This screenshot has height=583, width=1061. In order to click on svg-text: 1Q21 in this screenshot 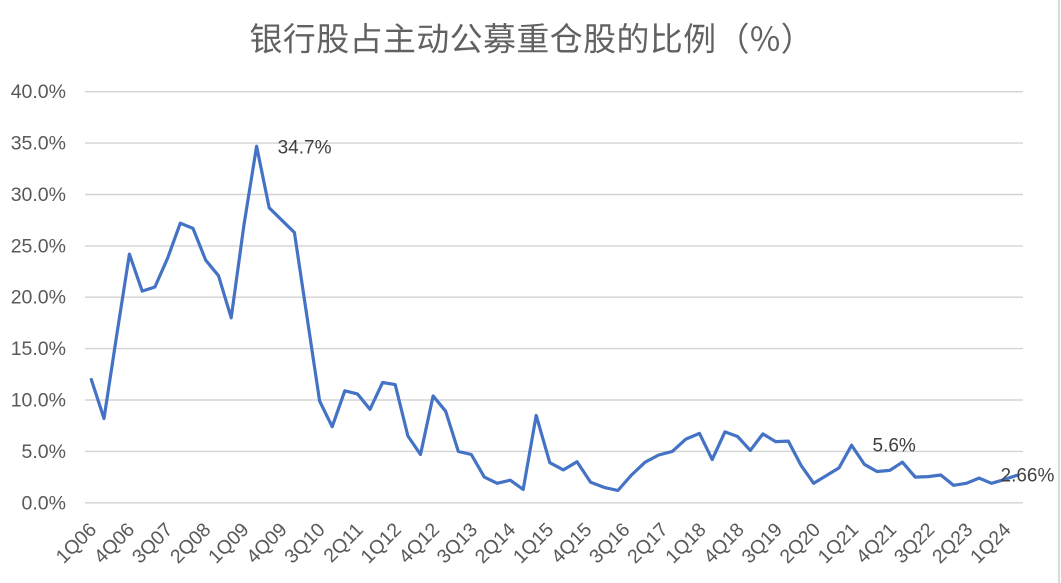, I will do `click(838, 543)`.